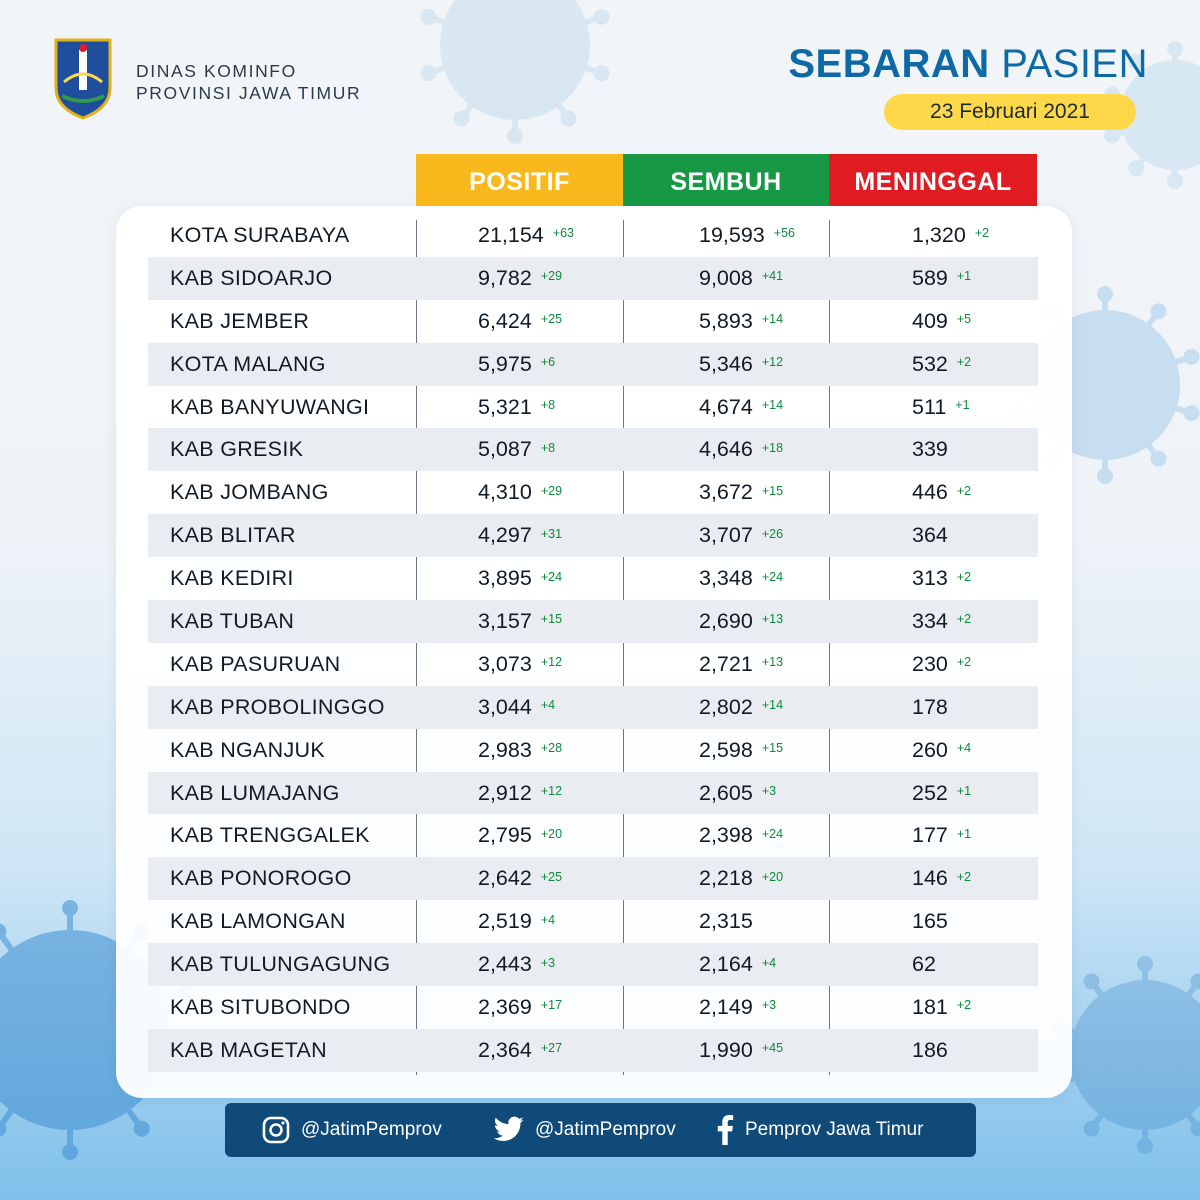 Image resolution: width=1200 pixels, height=1200 pixels. What do you see at coordinates (741, 364) in the screenshot?
I see `sembuh-cell: 5,346 +12` at bounding box center [741, 364].